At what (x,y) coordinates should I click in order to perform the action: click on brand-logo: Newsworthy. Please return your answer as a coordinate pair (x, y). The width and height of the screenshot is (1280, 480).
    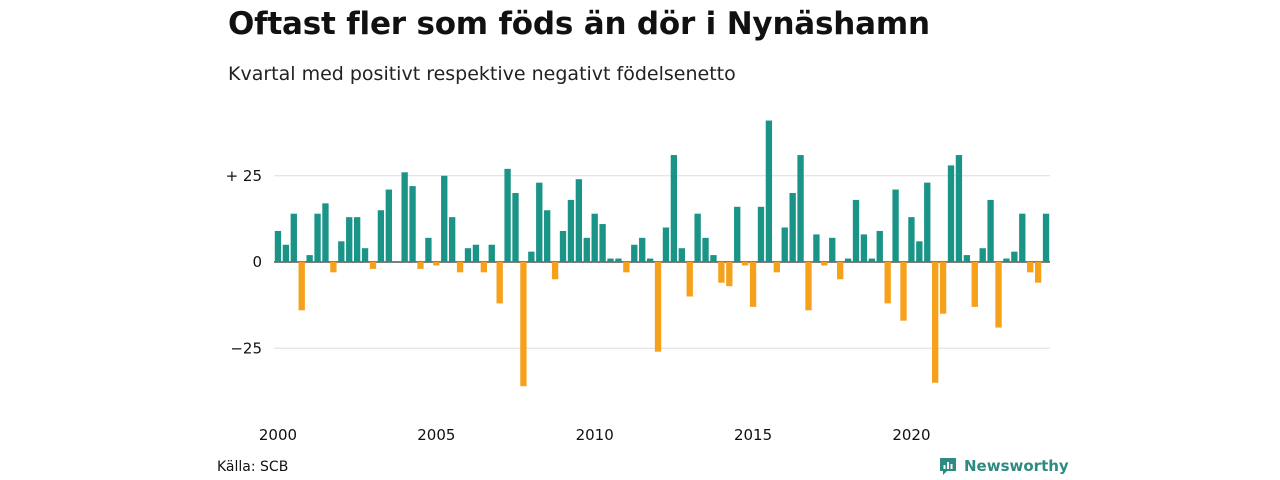
    Looking at the image, I should click on (1003, 466).